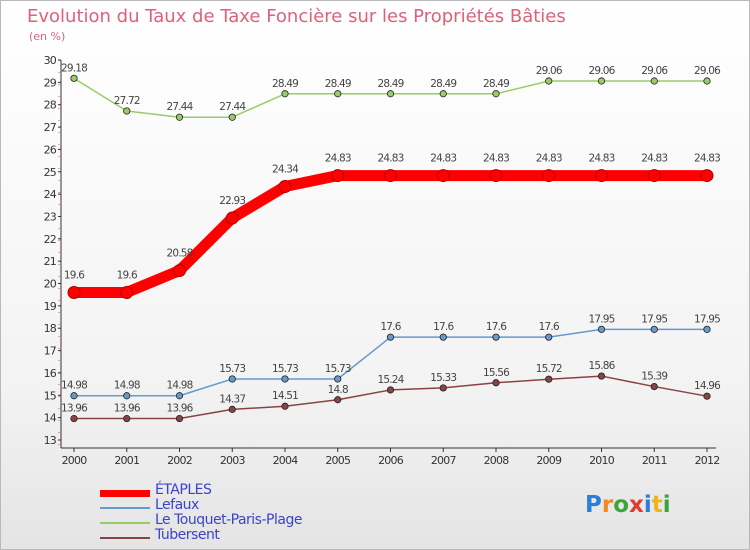 This screenshot has width=750, height=550. I want to click on y-tick-label: 15, so click(50, 395).